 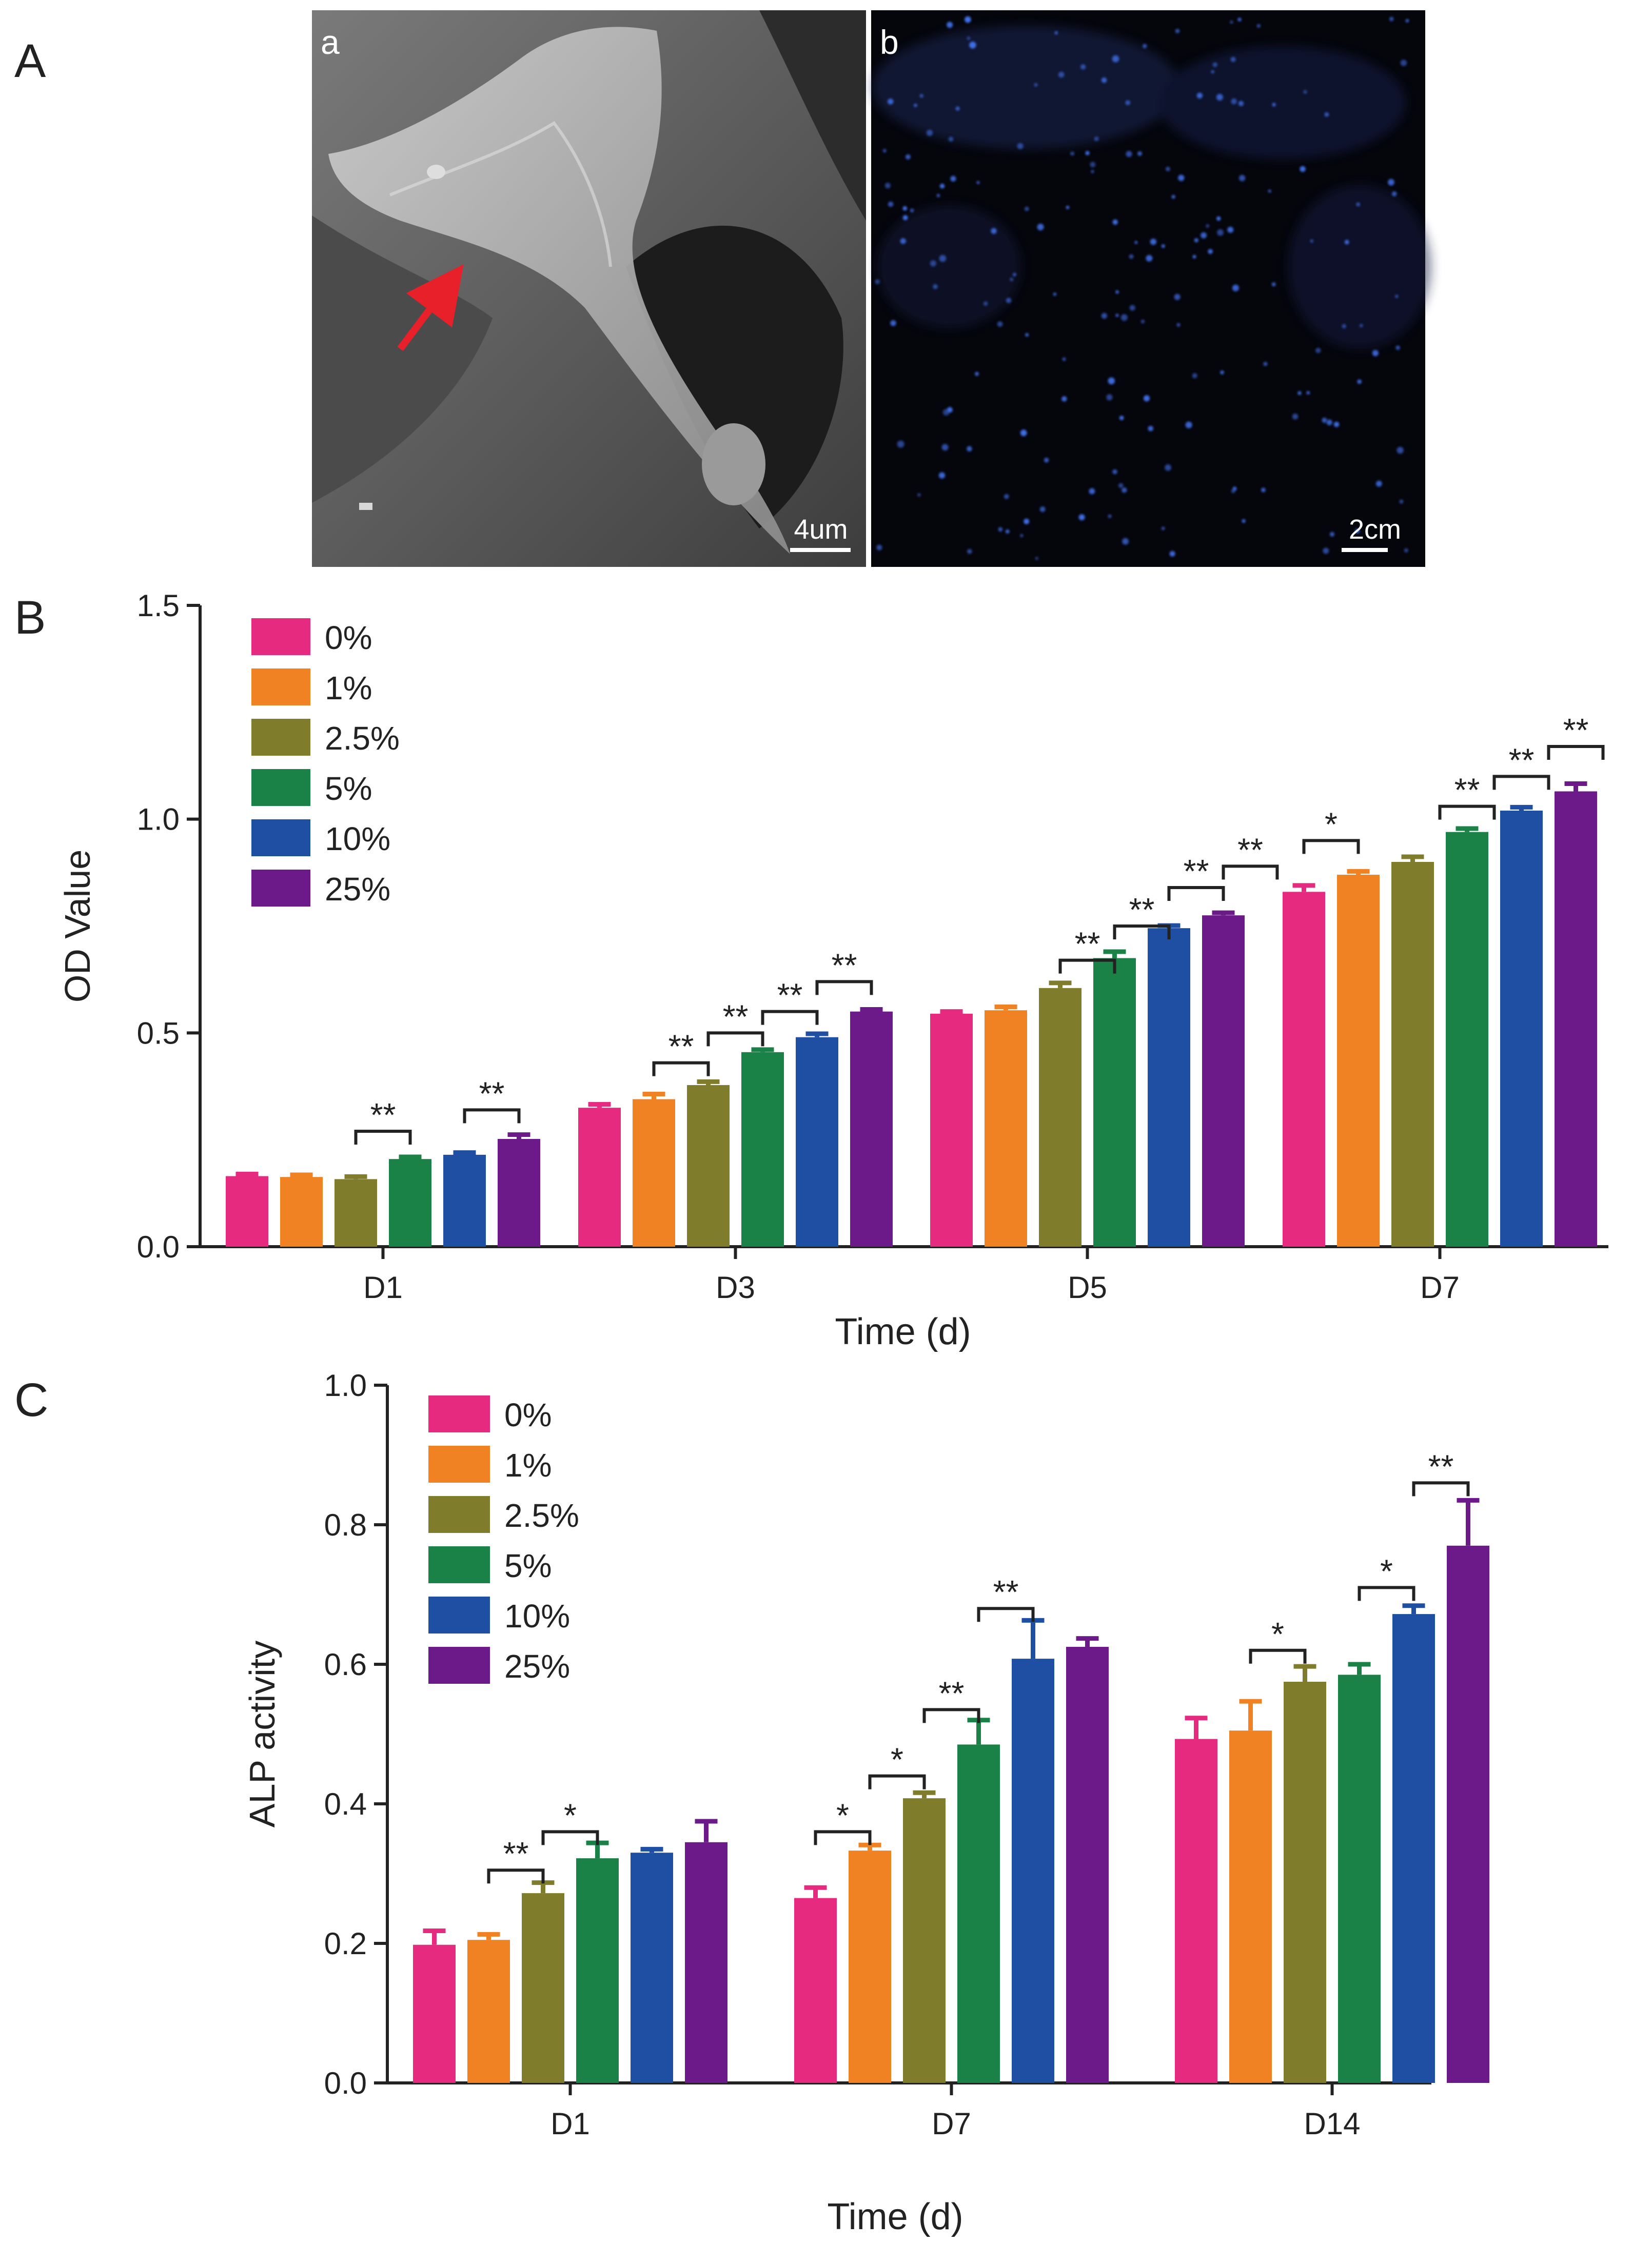 What do you see at coordinates (262, 1734) in the screenshot?
I see `y-axis-label: ALP activity` at bounding box center [262, 1734].